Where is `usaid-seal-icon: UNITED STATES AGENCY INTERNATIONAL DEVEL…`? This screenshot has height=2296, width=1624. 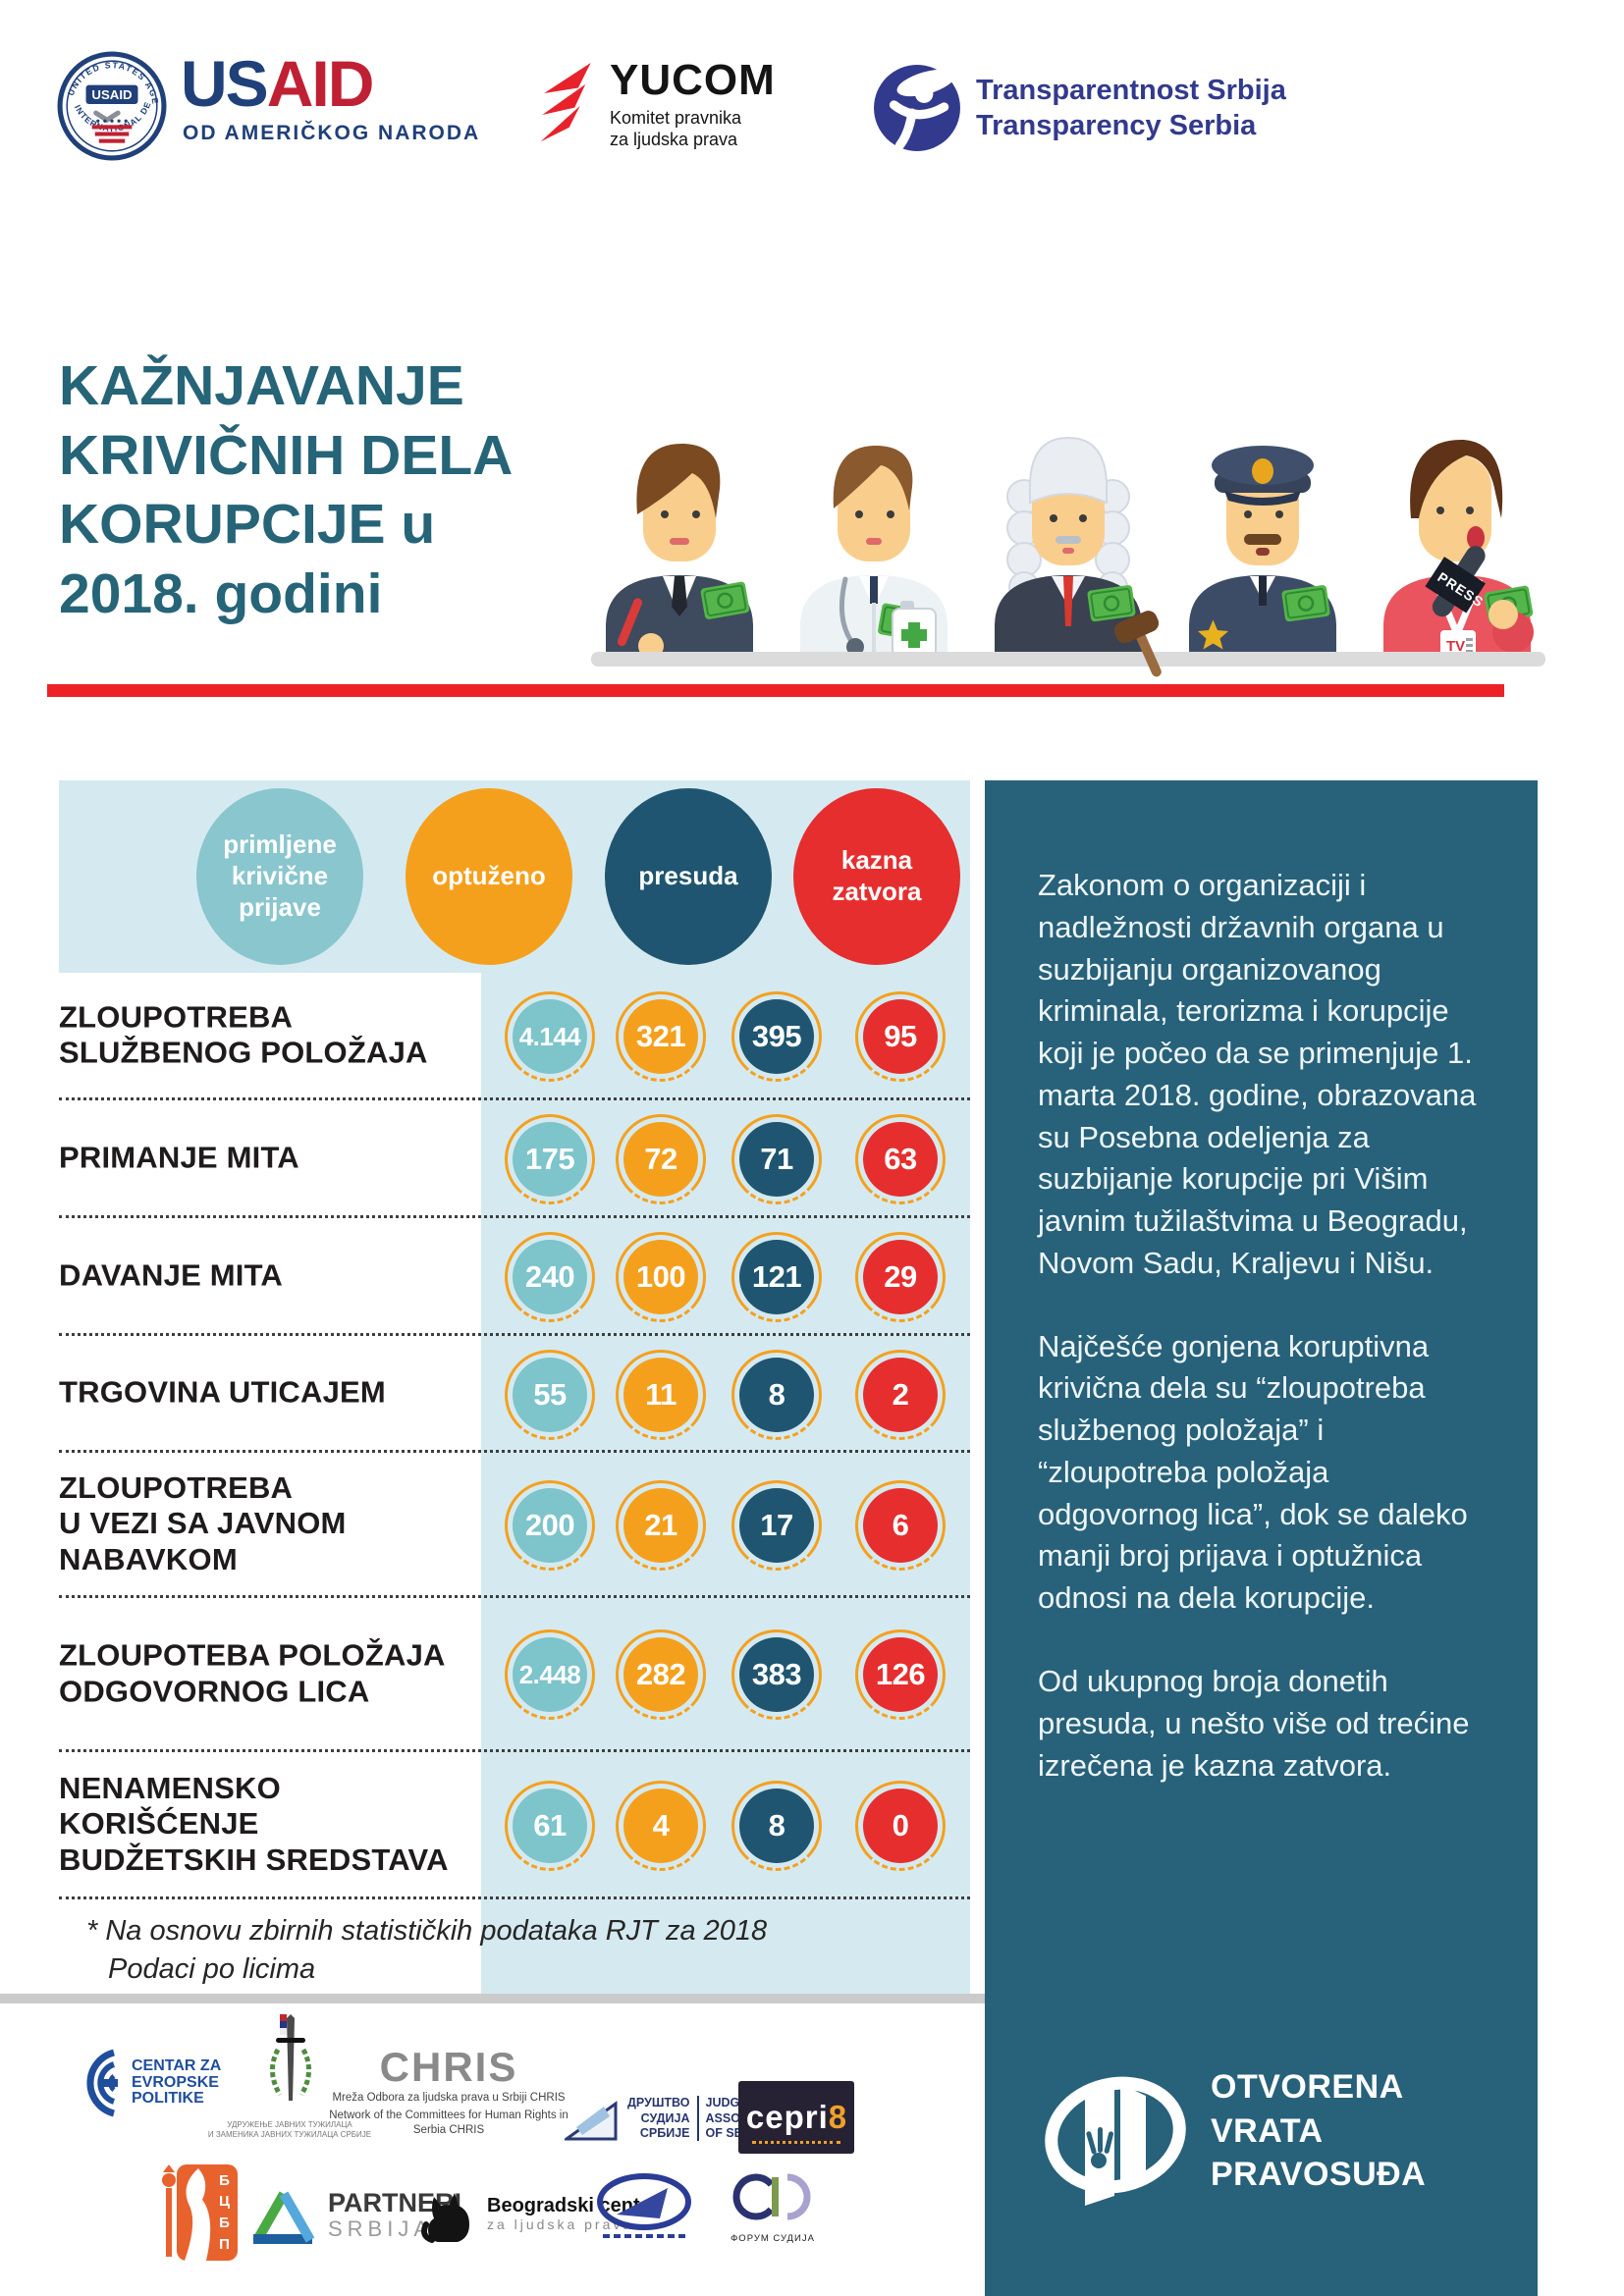 usaid-seal-icon: UNITED STATES AGENCY INTERNATIONAL DEVEL… is located at coordinates (112, 106).